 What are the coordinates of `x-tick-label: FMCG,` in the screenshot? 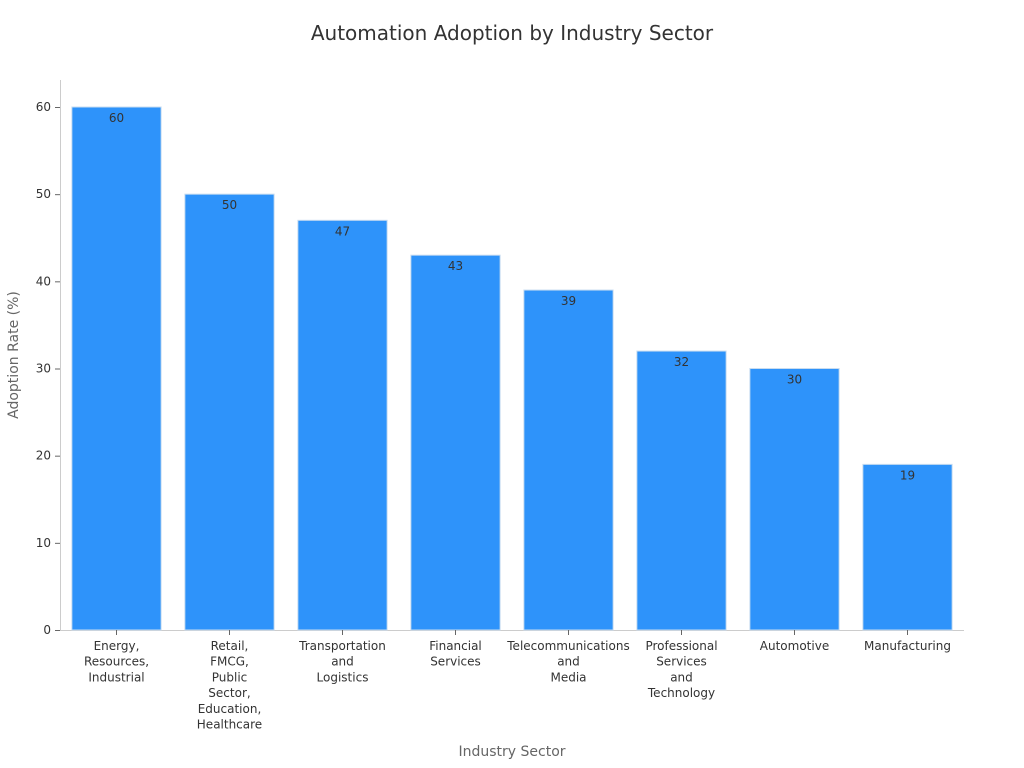 It's located at (229, 662).